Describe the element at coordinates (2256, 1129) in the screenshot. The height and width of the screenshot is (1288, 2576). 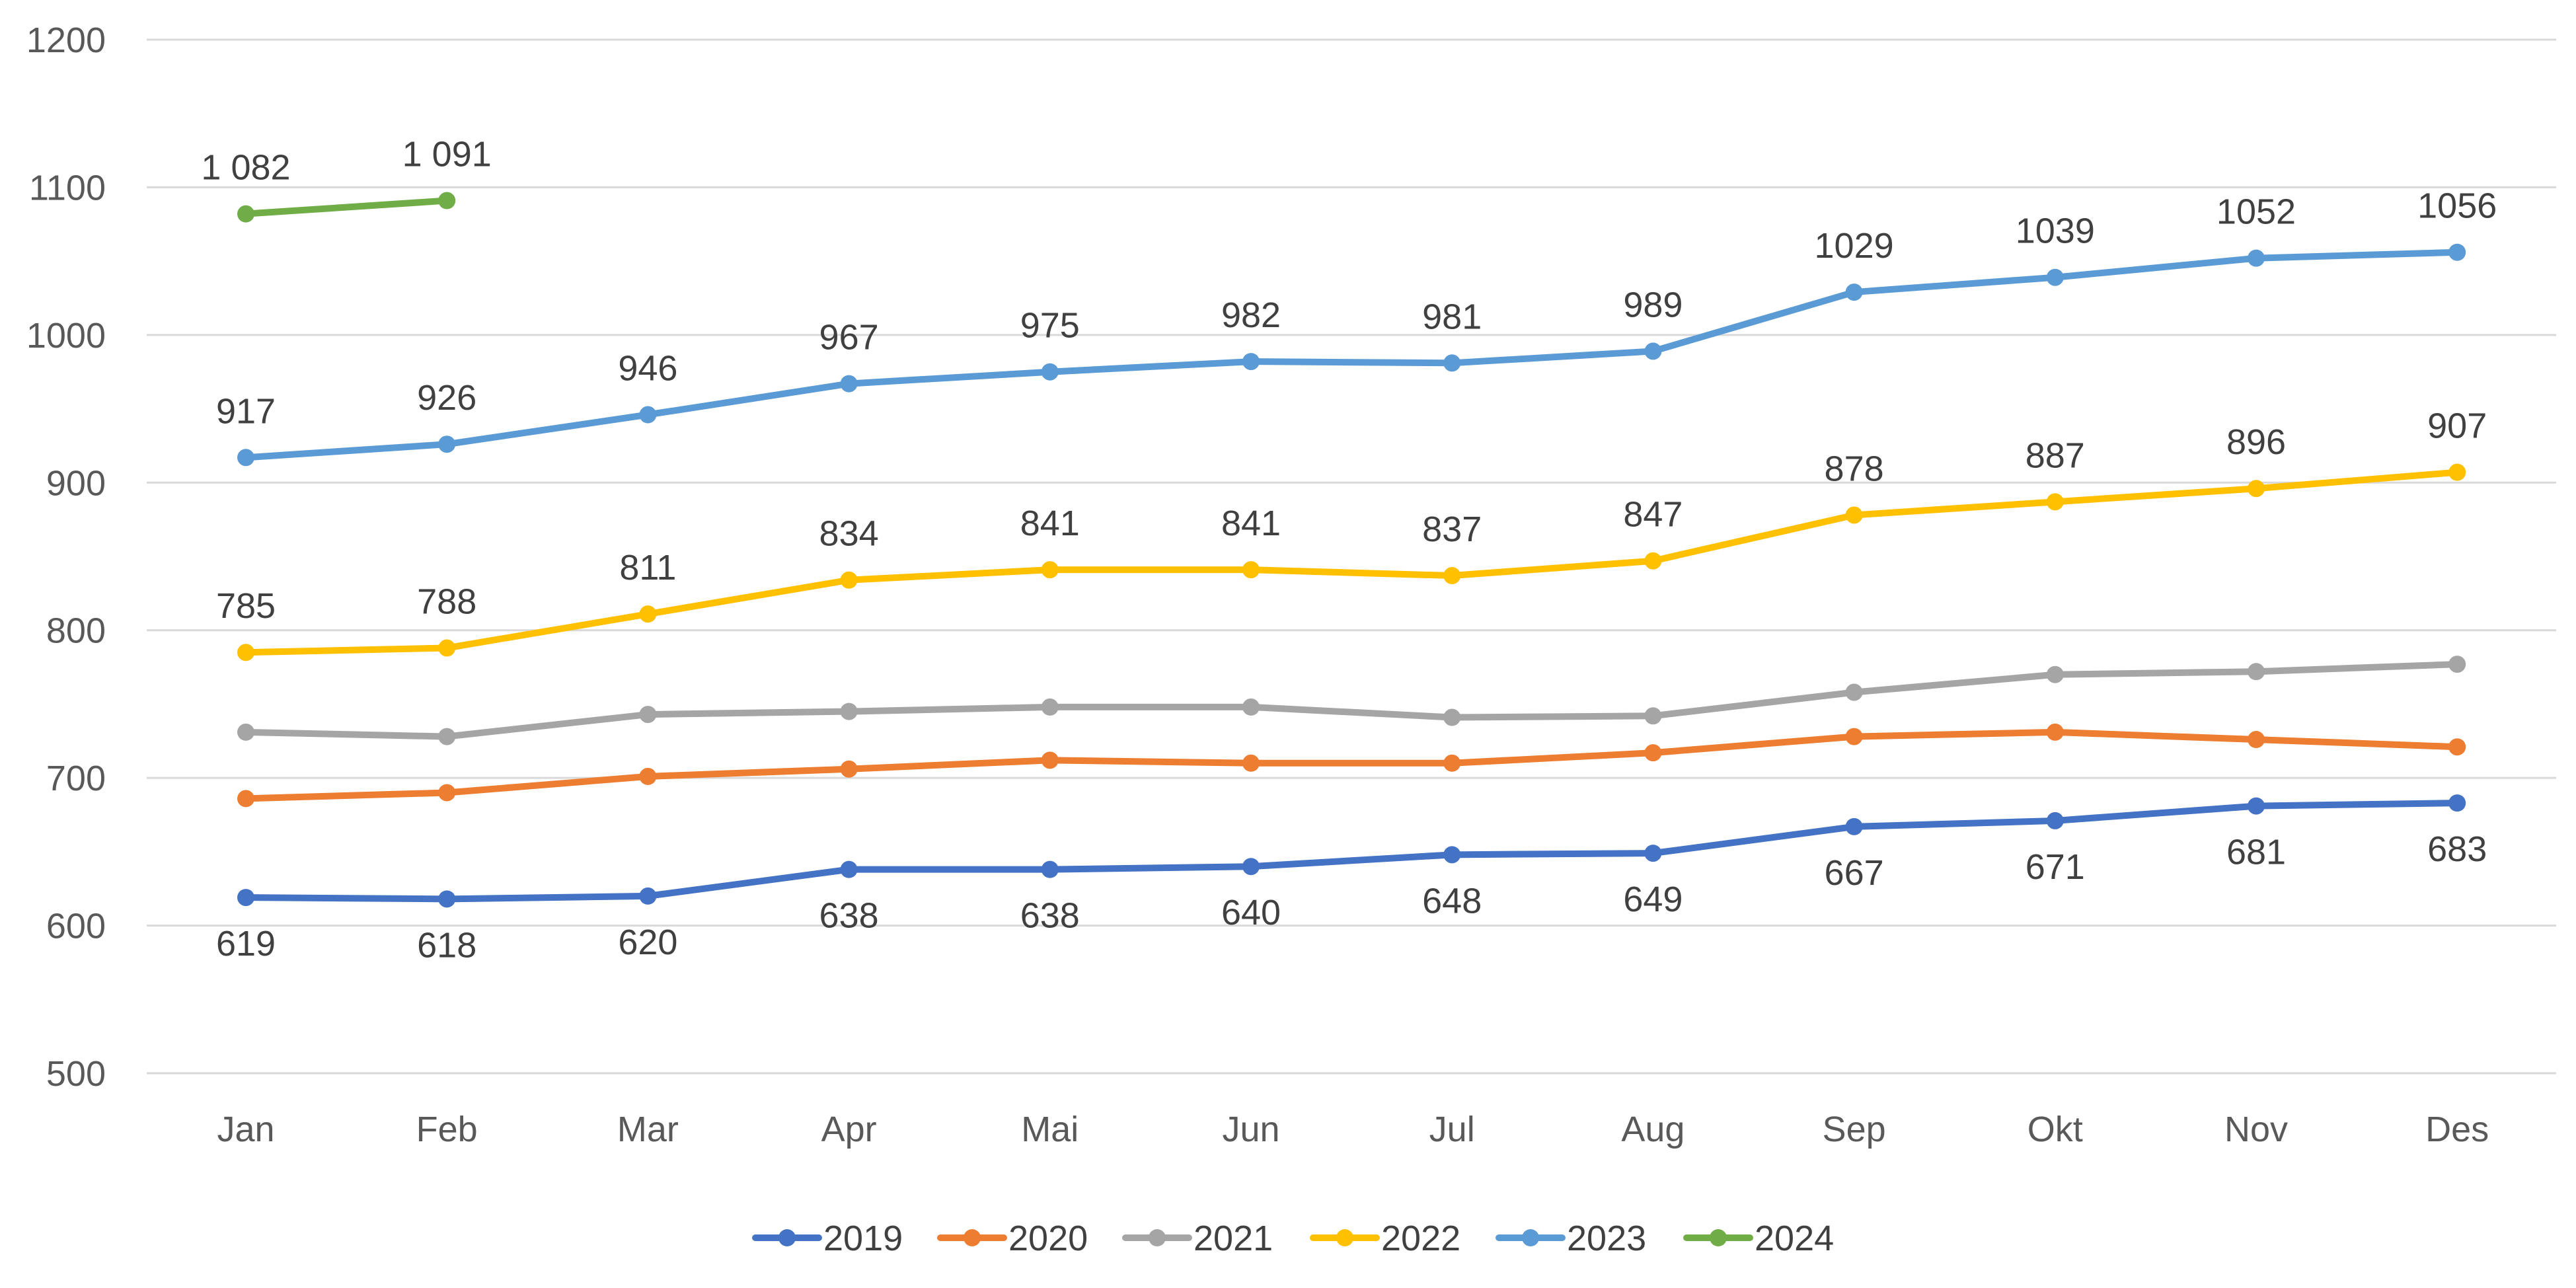
I see `x-tick-label: Nov` at that location.